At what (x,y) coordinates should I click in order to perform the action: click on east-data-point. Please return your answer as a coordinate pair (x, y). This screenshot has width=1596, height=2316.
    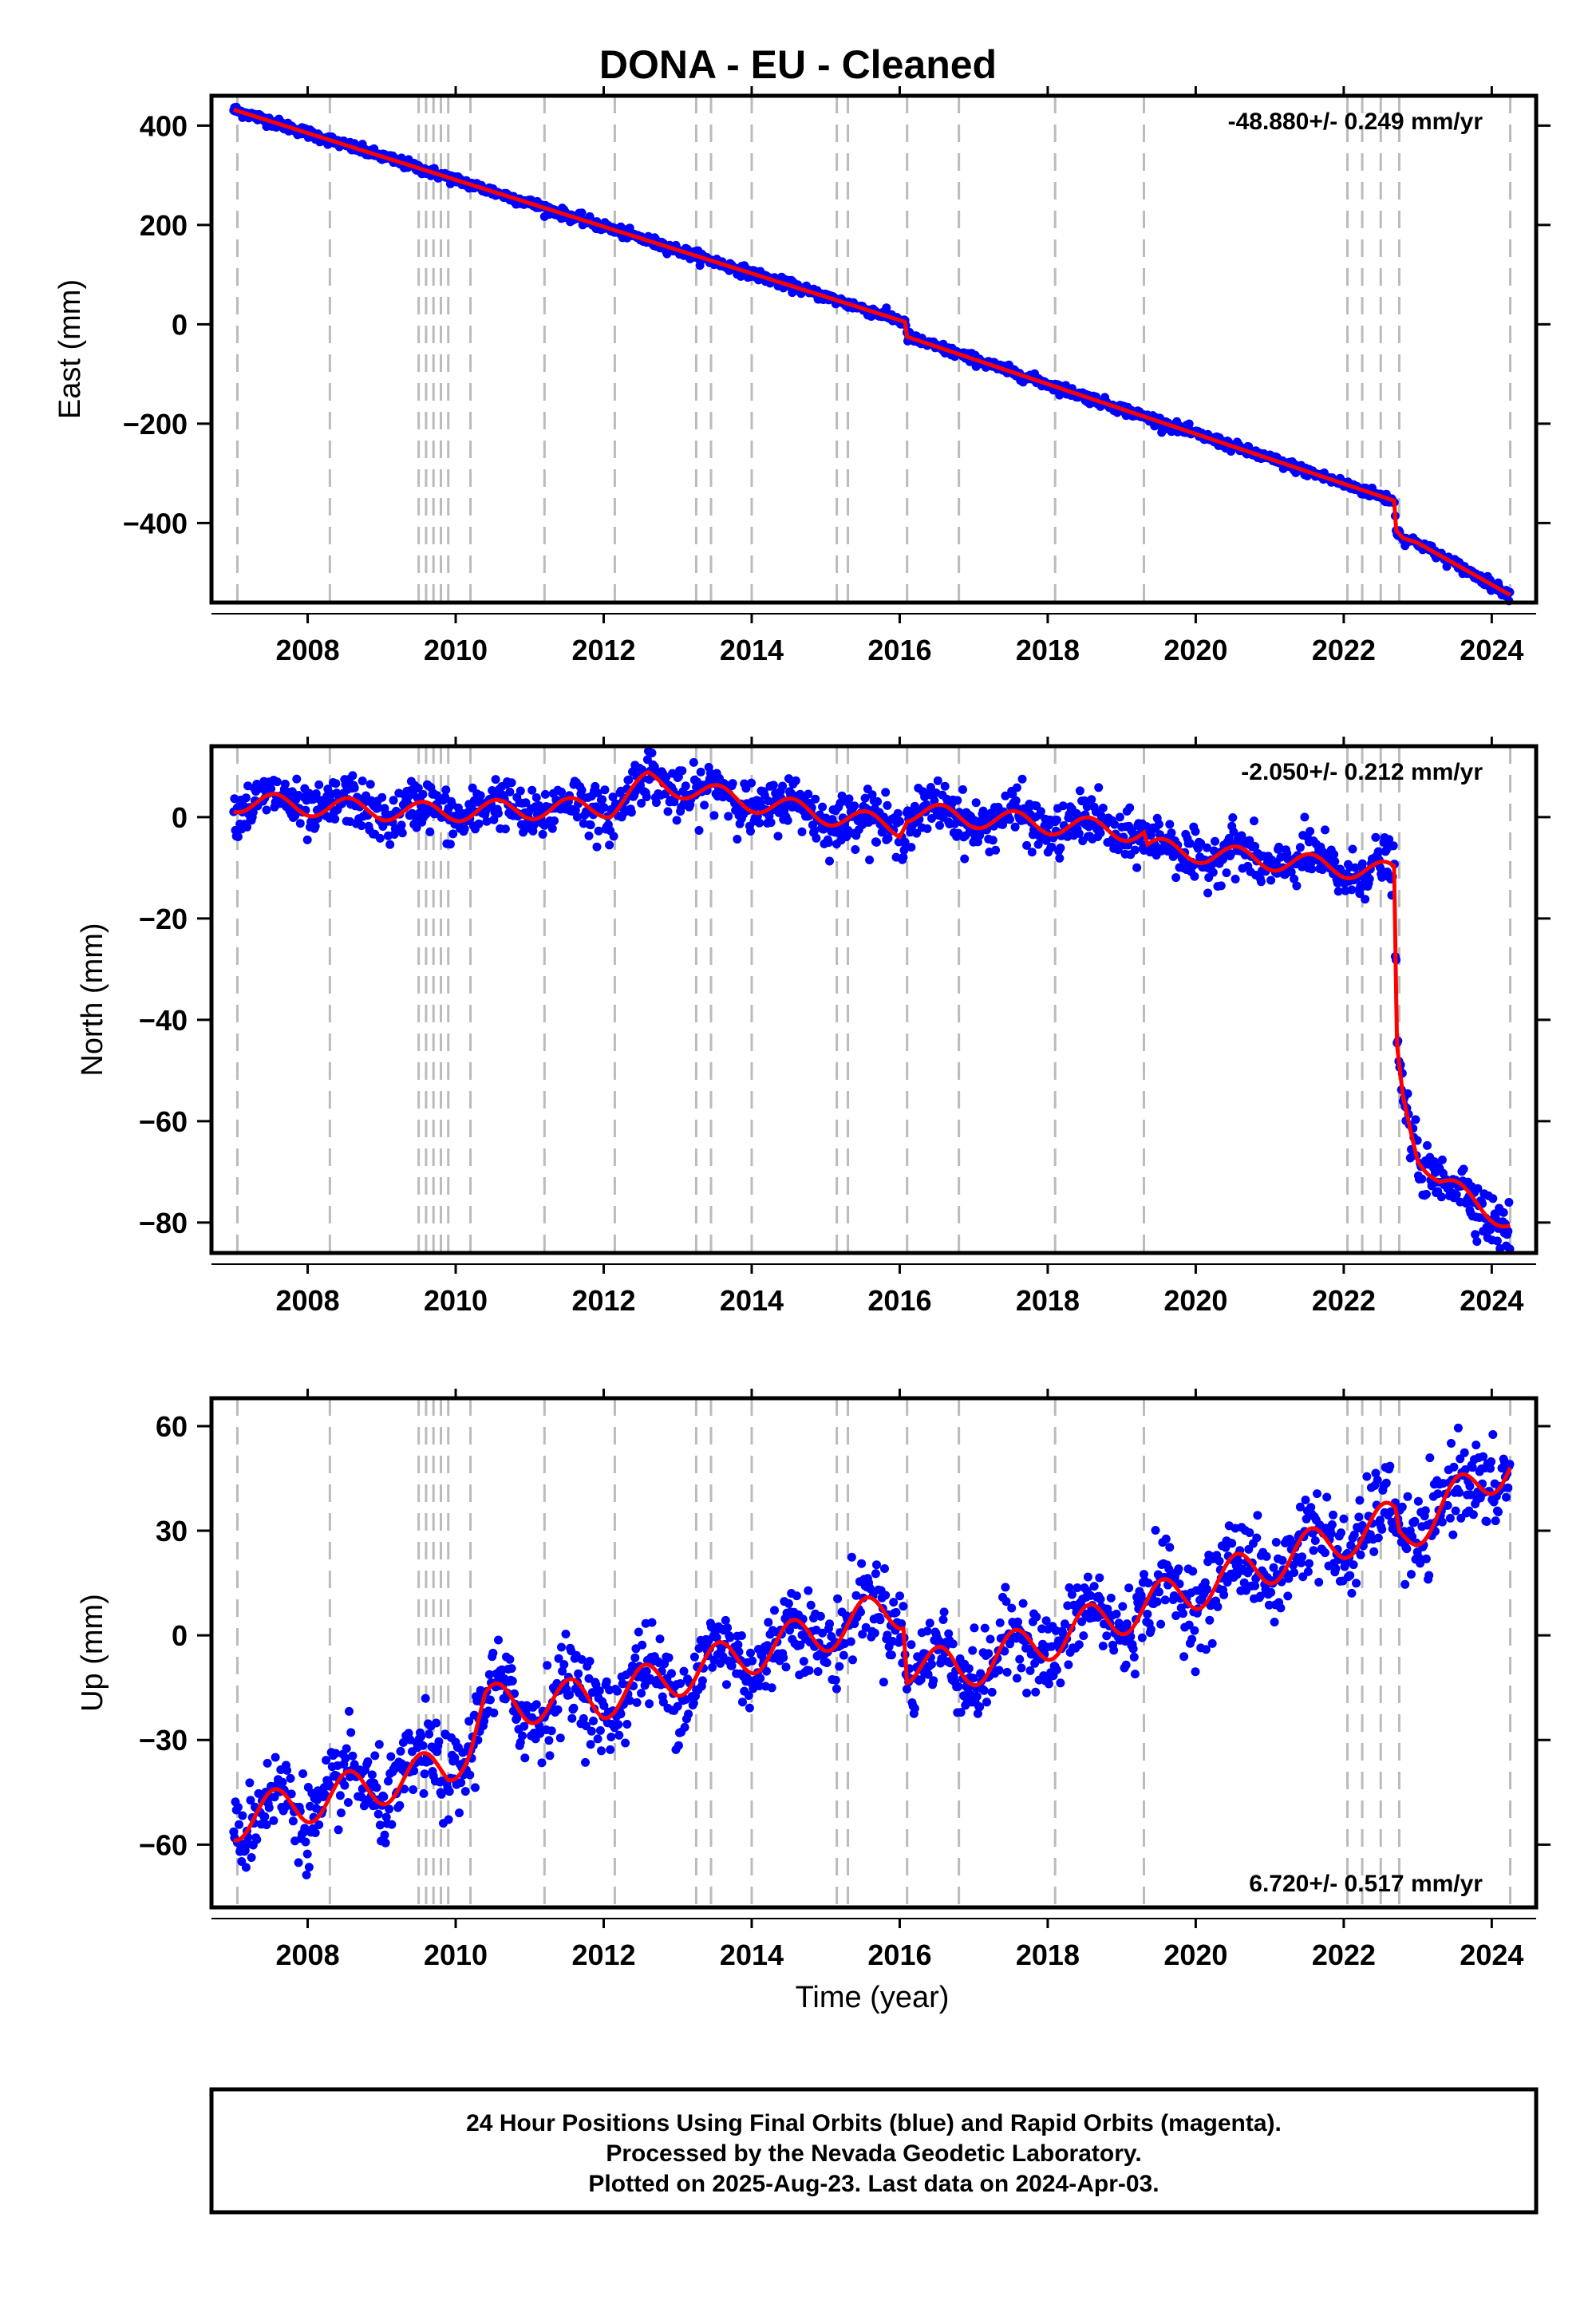
    Looking at the image, I should click on (886, 308).